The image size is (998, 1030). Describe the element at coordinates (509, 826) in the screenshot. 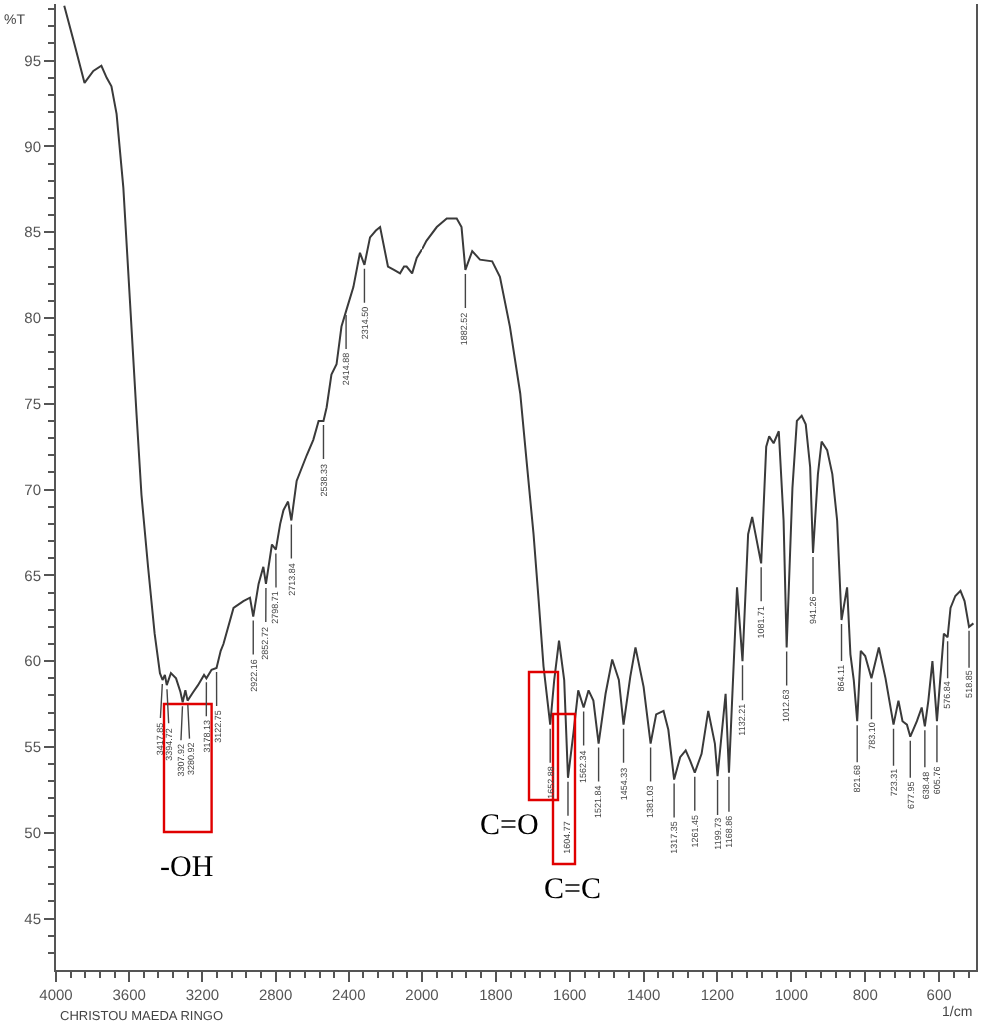

I see `annotation: C=O` at that location.